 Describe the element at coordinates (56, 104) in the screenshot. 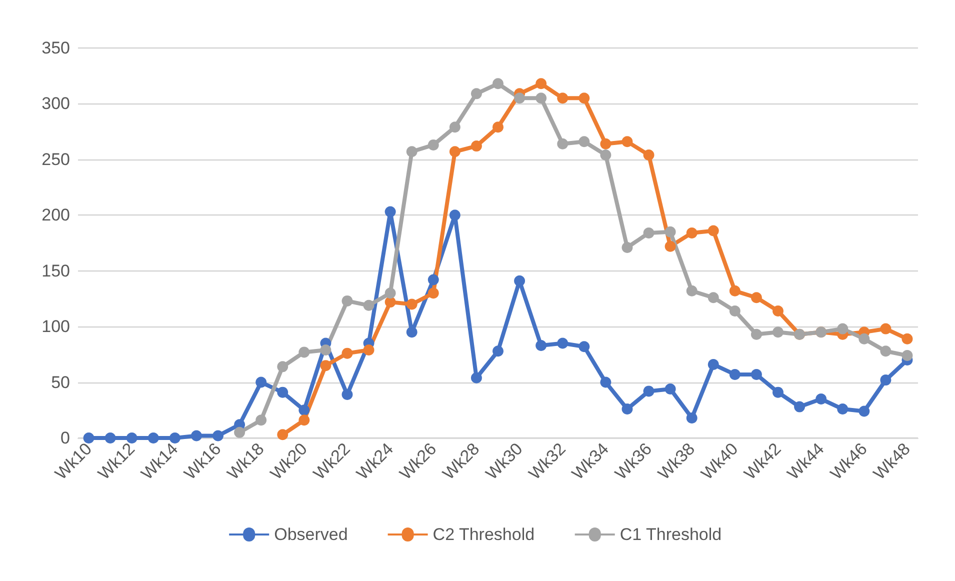

I see `y-tick-label: 300` at that location.